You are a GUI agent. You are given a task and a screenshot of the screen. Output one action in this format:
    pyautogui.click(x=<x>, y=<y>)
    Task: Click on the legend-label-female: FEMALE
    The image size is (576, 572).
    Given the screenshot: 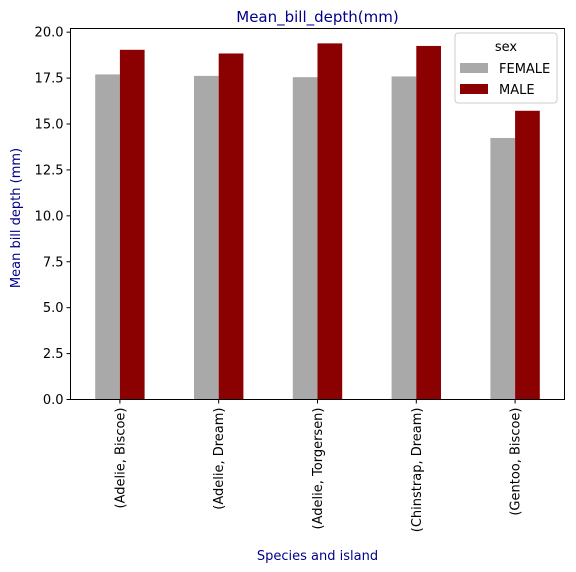 What is the action you would take?
    pyautogui.click(x=524, y=69)
    